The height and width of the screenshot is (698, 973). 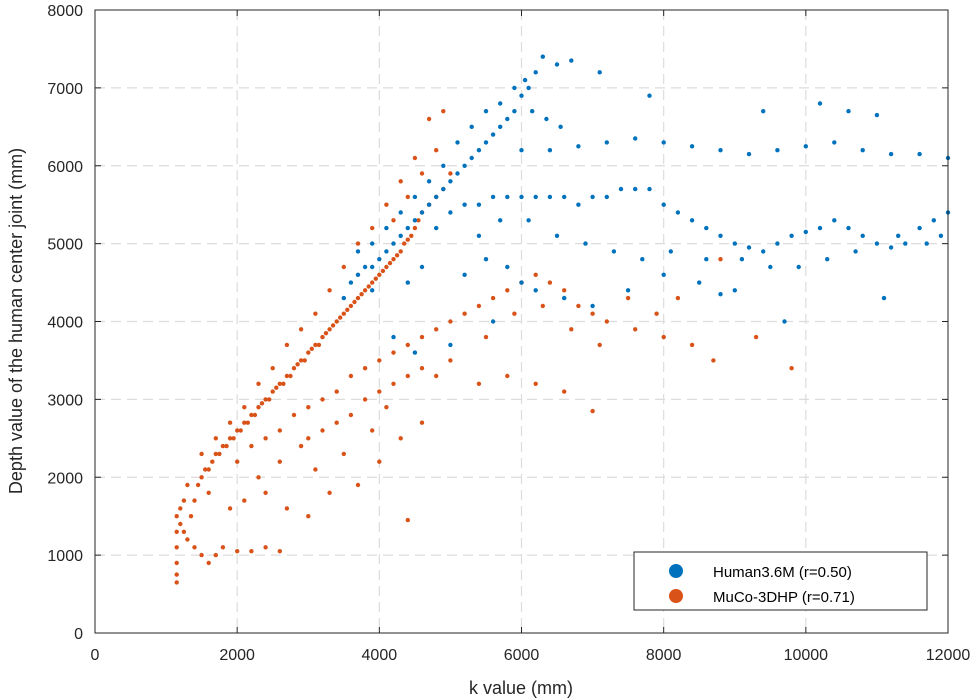 What do you see at coordinates (65, 167) in the screenshot?
I see `y-tick-label: 6000` at bounding box center [65, 167].